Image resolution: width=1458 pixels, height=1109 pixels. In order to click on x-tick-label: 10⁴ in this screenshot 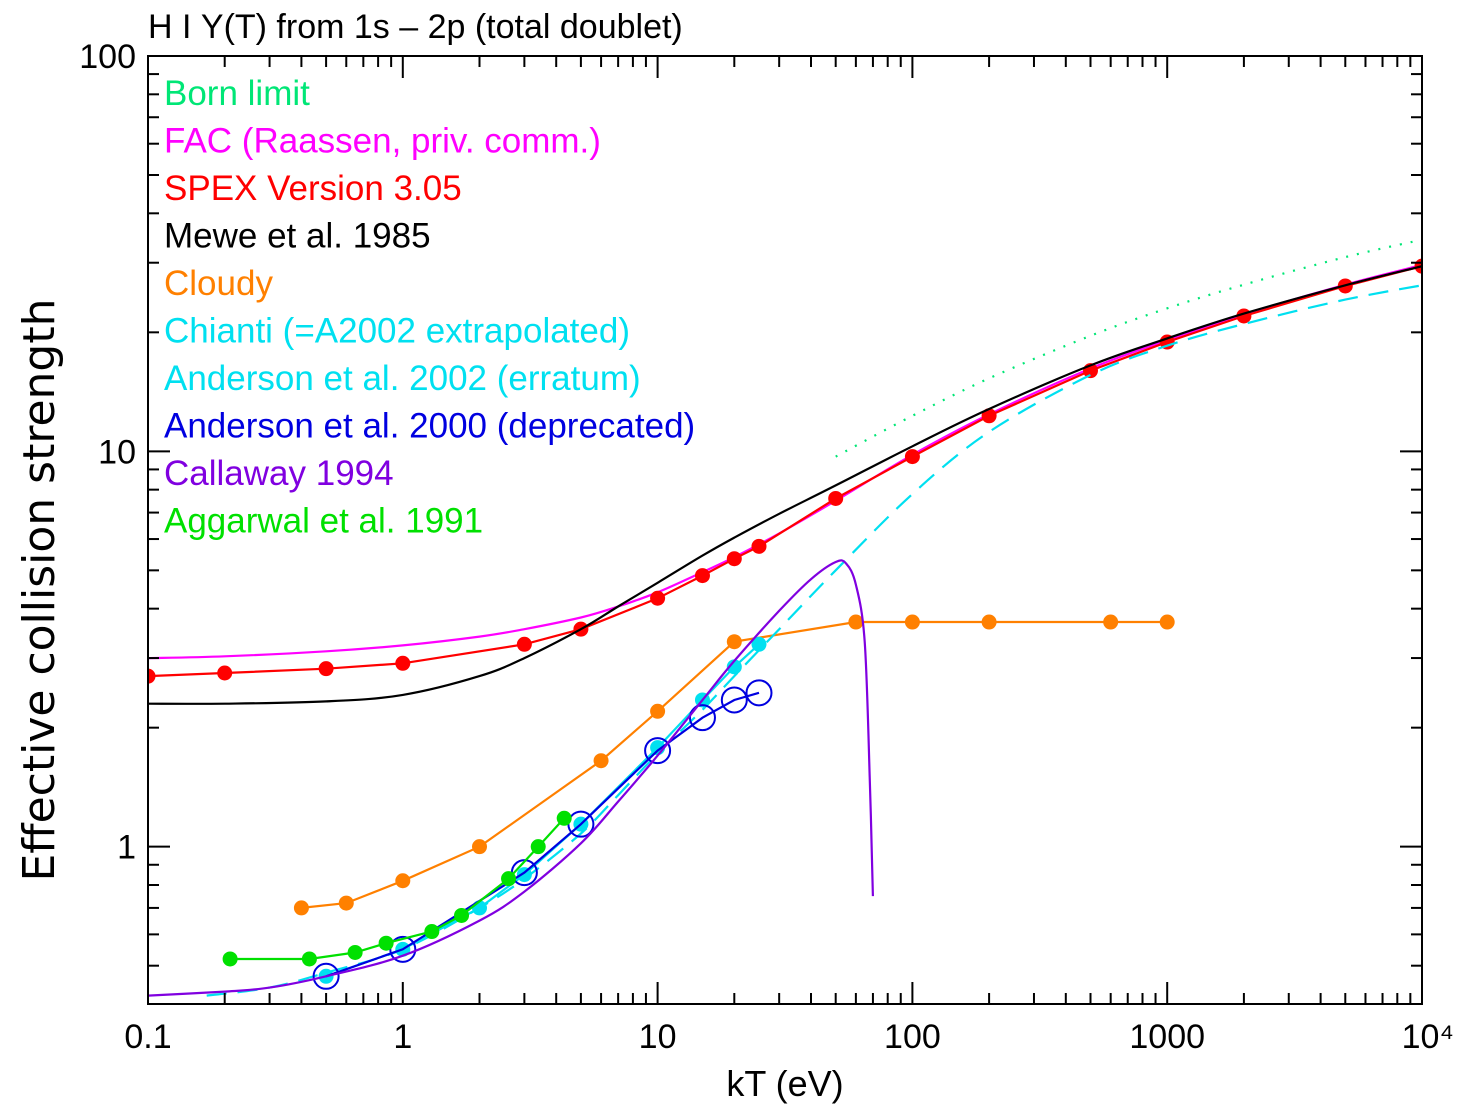, I will do `click(1428, 1037)`.